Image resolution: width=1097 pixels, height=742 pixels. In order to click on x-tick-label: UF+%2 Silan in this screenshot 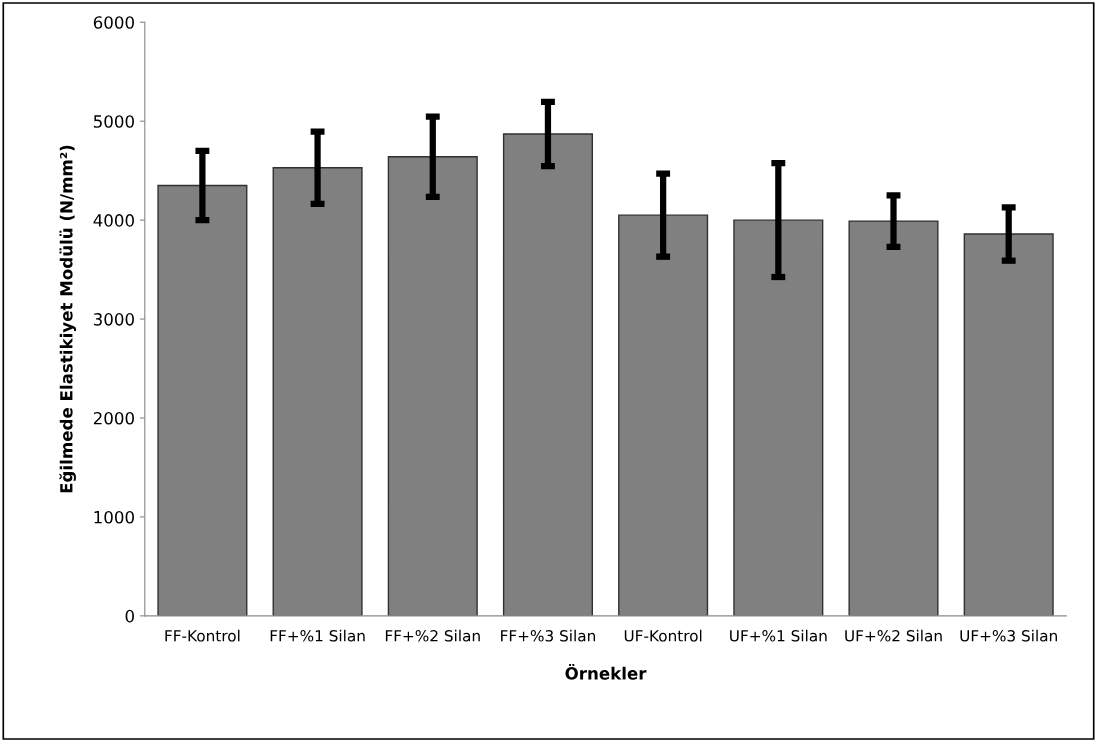, I will do `click(893, 635)`.